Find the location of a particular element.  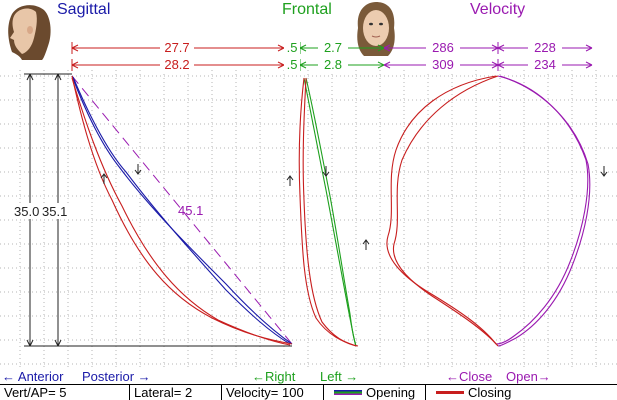

left-label: Left → is located at coordinates (339, 376).